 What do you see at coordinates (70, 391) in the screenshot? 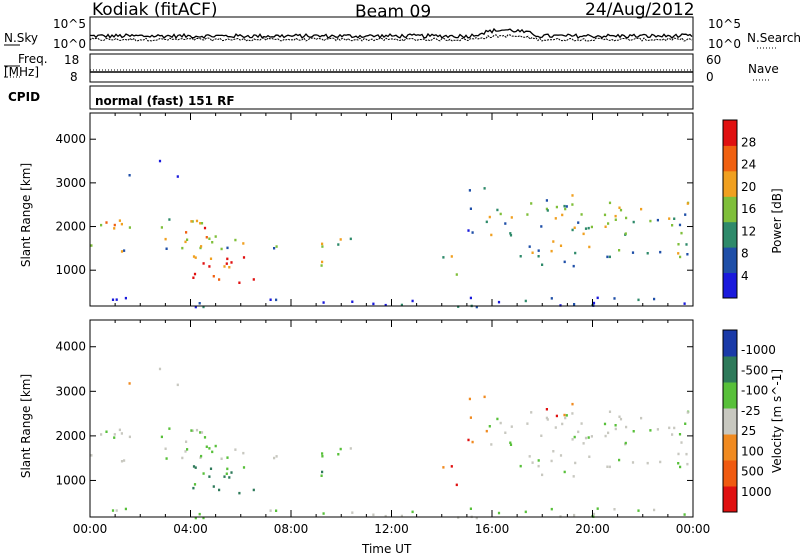
I see `velocity-panel-ytick-label: 3000` at bounding box center [70, 391].